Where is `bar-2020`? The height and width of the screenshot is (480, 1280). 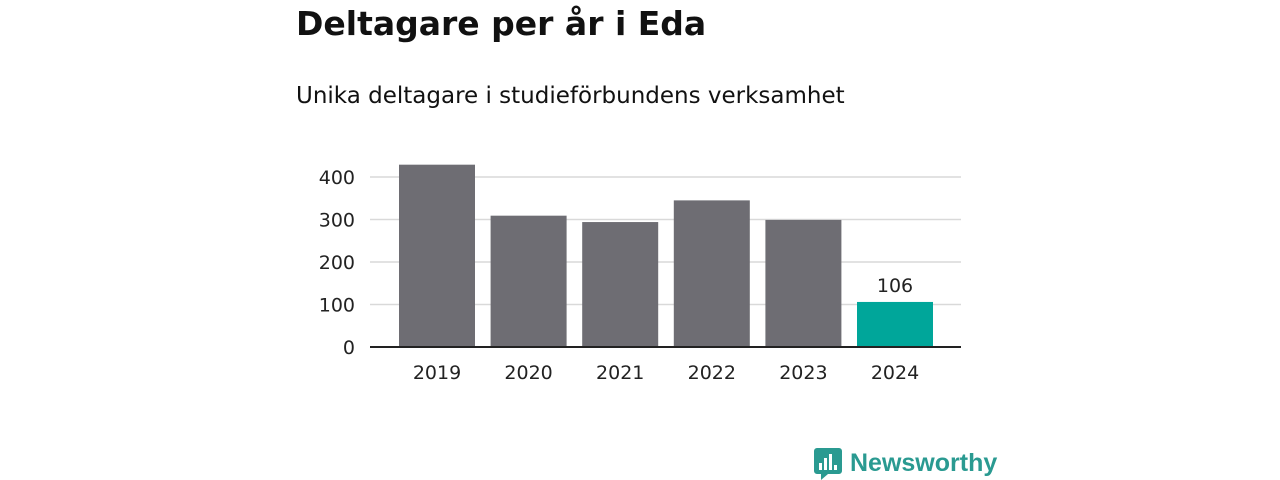 bar-2020 is located at coordinates (528, 281).